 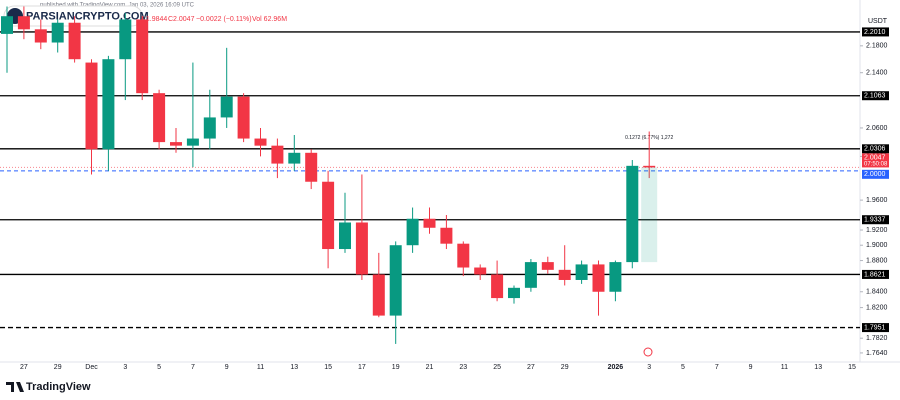 What do you see at coordinates (877, 338) in the screenshot?
I see `y-tick-label: 1.7820` at bounding box center [877, 338].